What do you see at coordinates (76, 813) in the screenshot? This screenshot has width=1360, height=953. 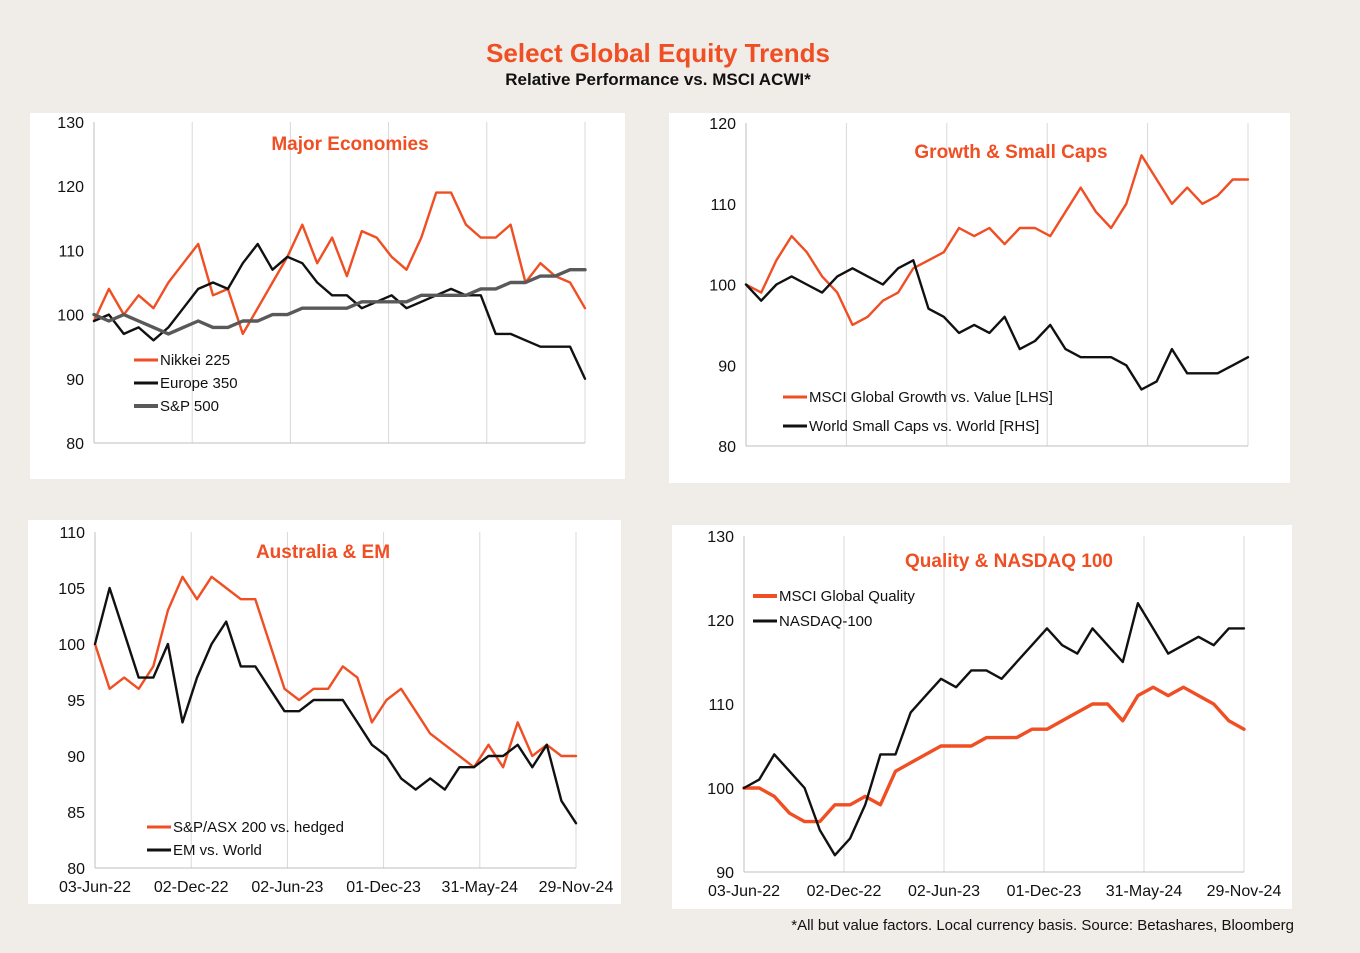 I see `y-tick-label: 85` at bounding box center [76, 813].